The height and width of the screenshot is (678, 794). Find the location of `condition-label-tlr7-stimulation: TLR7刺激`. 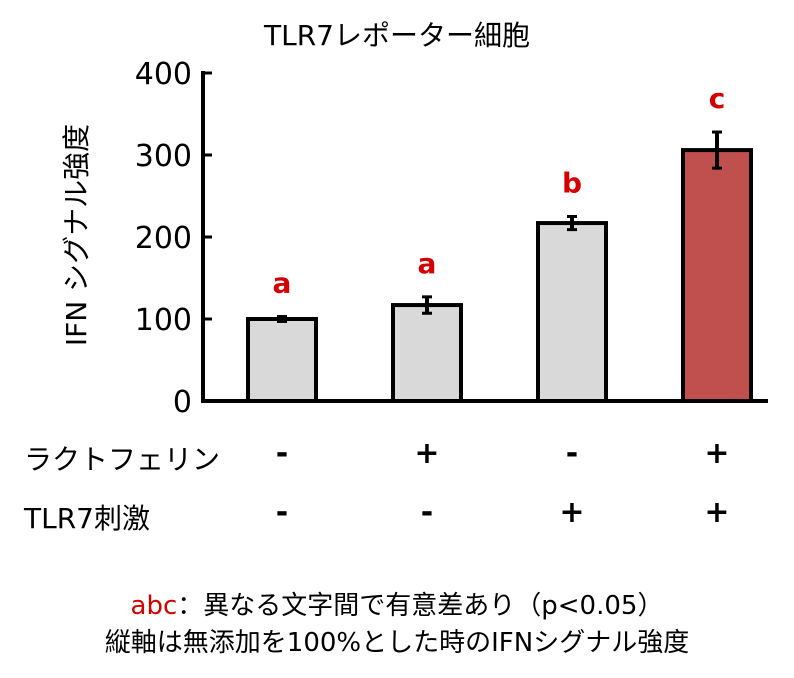

condition-label-tlr7-stimulation: TLR7刺激 is located at coordinates (87, 518).